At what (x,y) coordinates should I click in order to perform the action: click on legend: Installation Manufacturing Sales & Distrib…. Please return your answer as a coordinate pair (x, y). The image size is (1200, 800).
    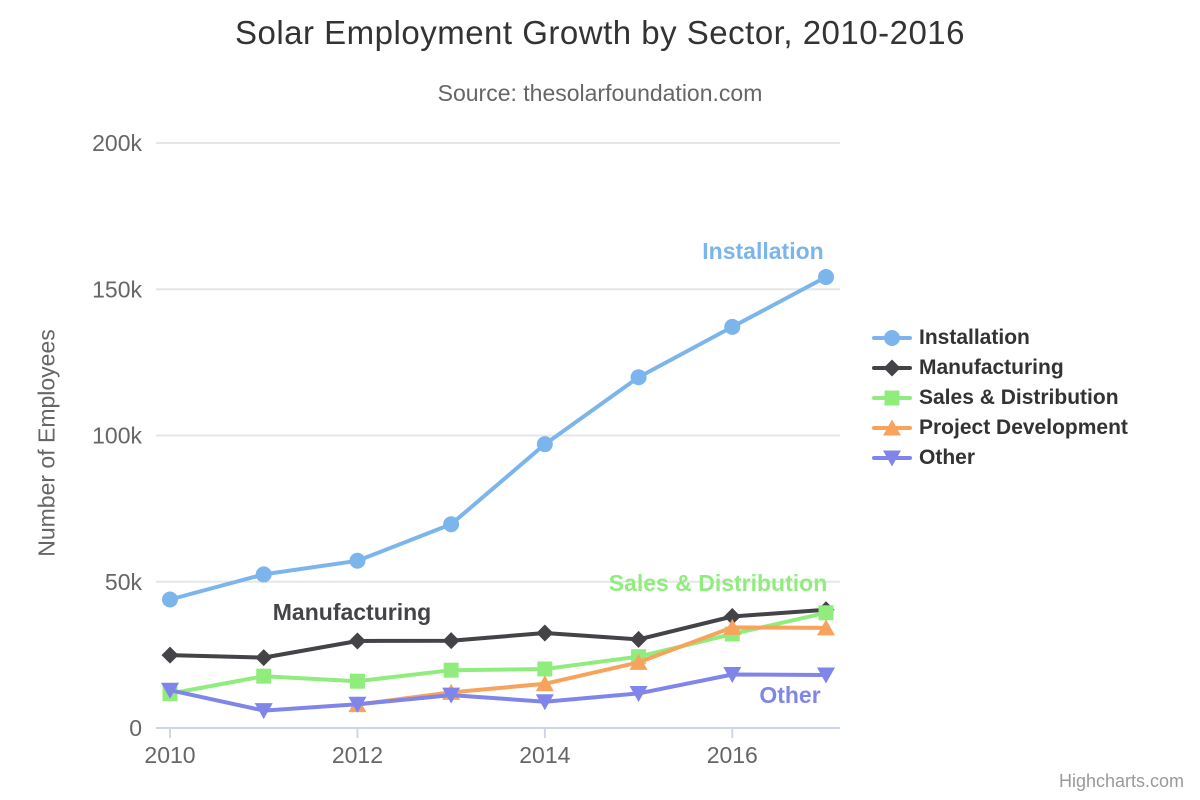
    Looking at the image, I should click on (1000, 398).